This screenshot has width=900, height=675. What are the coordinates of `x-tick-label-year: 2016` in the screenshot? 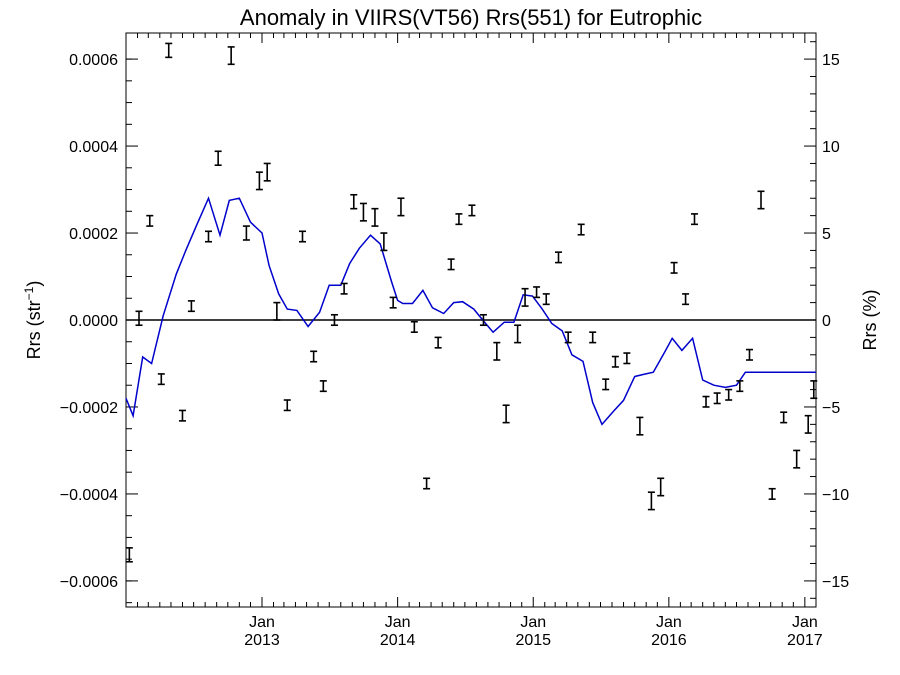 It's located at (669, 640).